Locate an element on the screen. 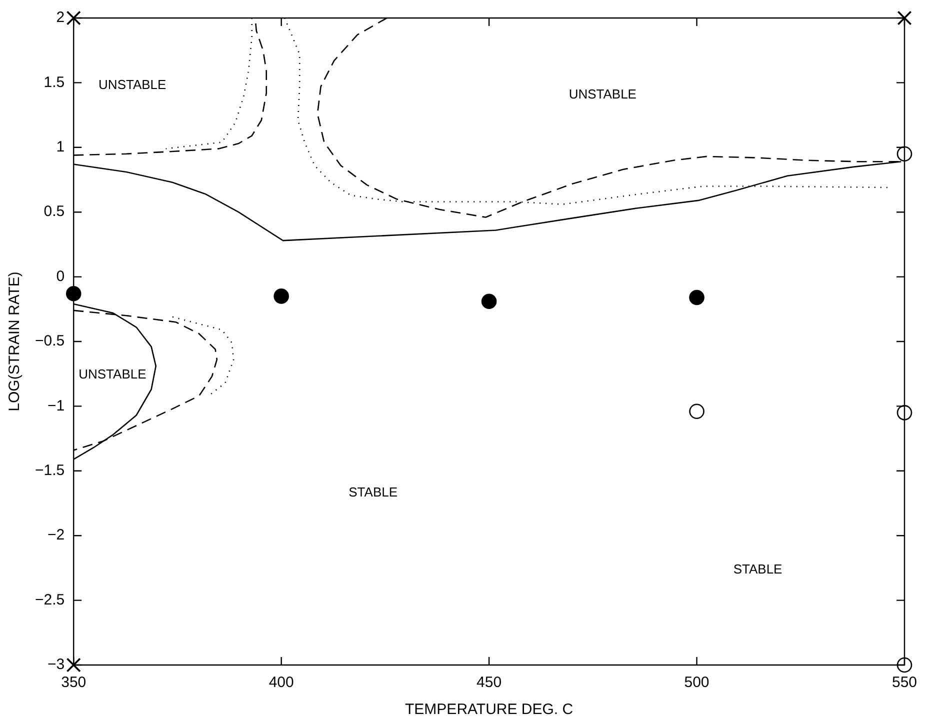 The image size is (926, 721). y-tick-label: 1.5 is located at coordinates (54, 82).